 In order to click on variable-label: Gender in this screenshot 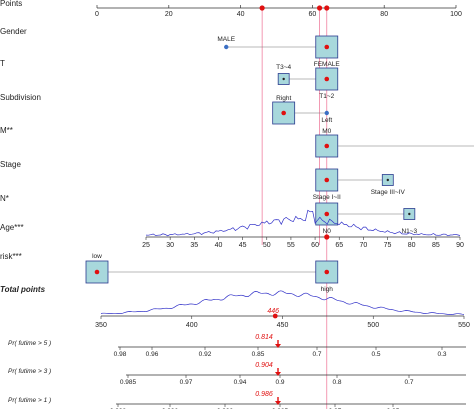, I will do `click(13, 31)`.